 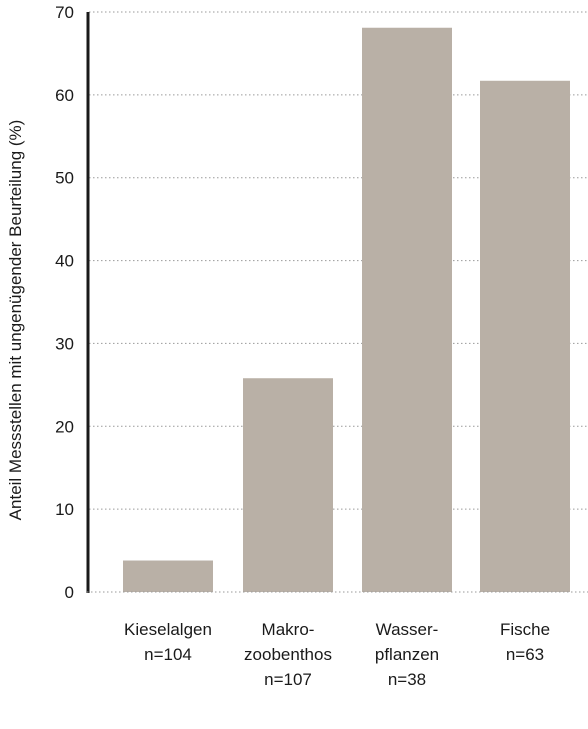 What do you see at coordinates (64, 178) in the screenshot?
I see `y-tick-label-50: 50` at bounding box center [64, 178].